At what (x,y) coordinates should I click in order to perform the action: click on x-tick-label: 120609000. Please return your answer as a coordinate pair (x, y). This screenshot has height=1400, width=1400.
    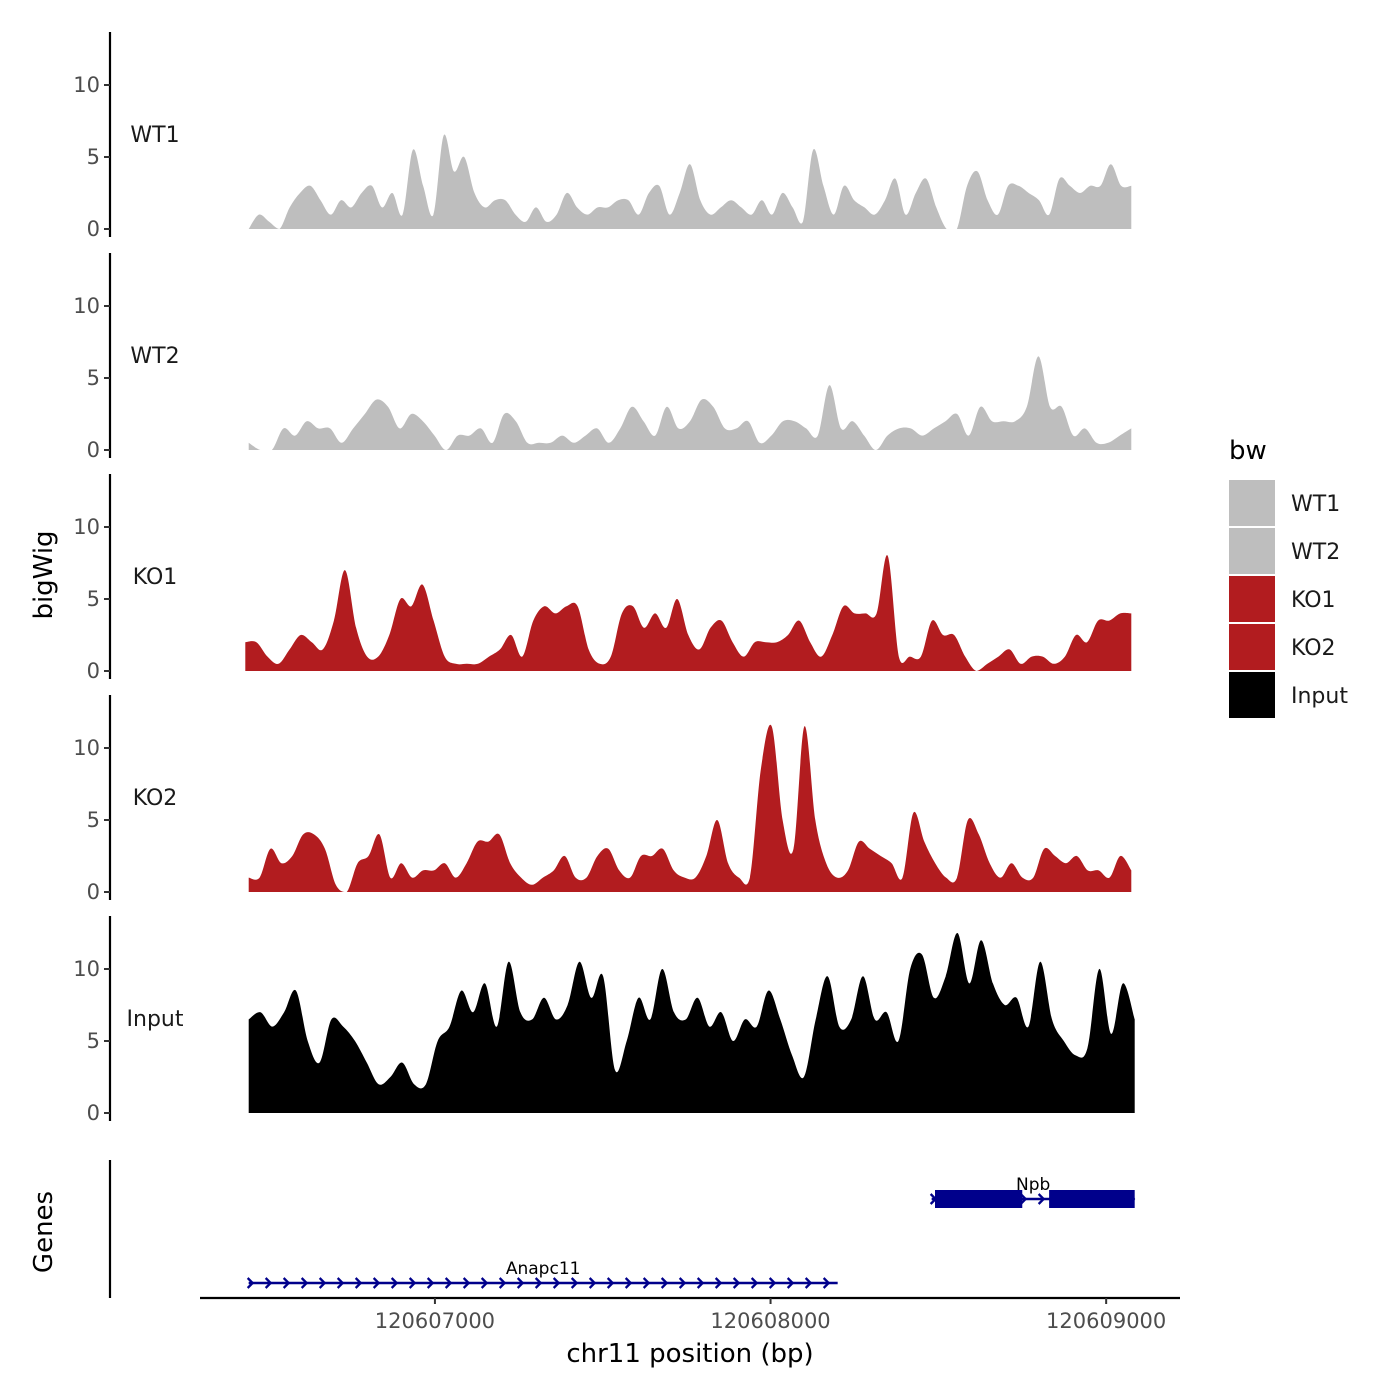
    Looking at the image, I should click on (1106, 1321).